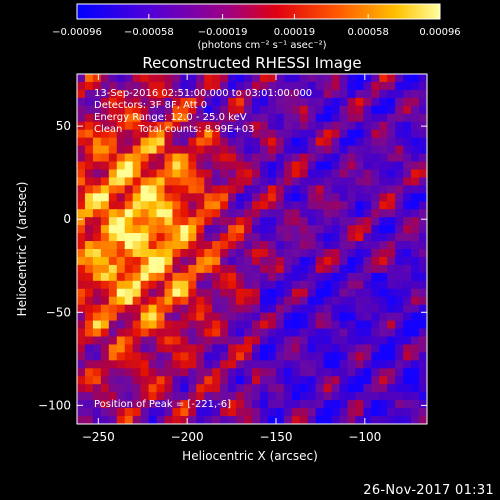 This screenshot has width=500, height=500. I want to click on y-tick-label: 0, so click(67, 219).